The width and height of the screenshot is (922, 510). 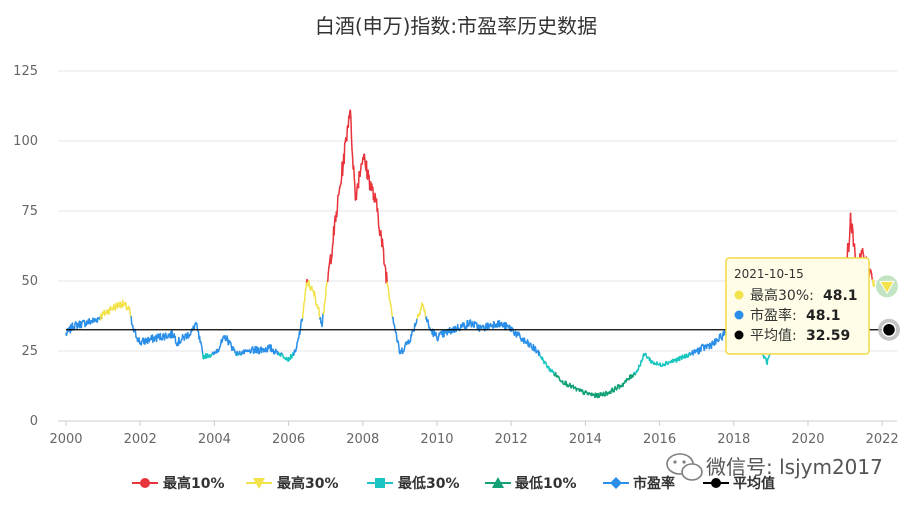 I want to click on legend-item-top30: 最高30%, so click(x=292, y=483).